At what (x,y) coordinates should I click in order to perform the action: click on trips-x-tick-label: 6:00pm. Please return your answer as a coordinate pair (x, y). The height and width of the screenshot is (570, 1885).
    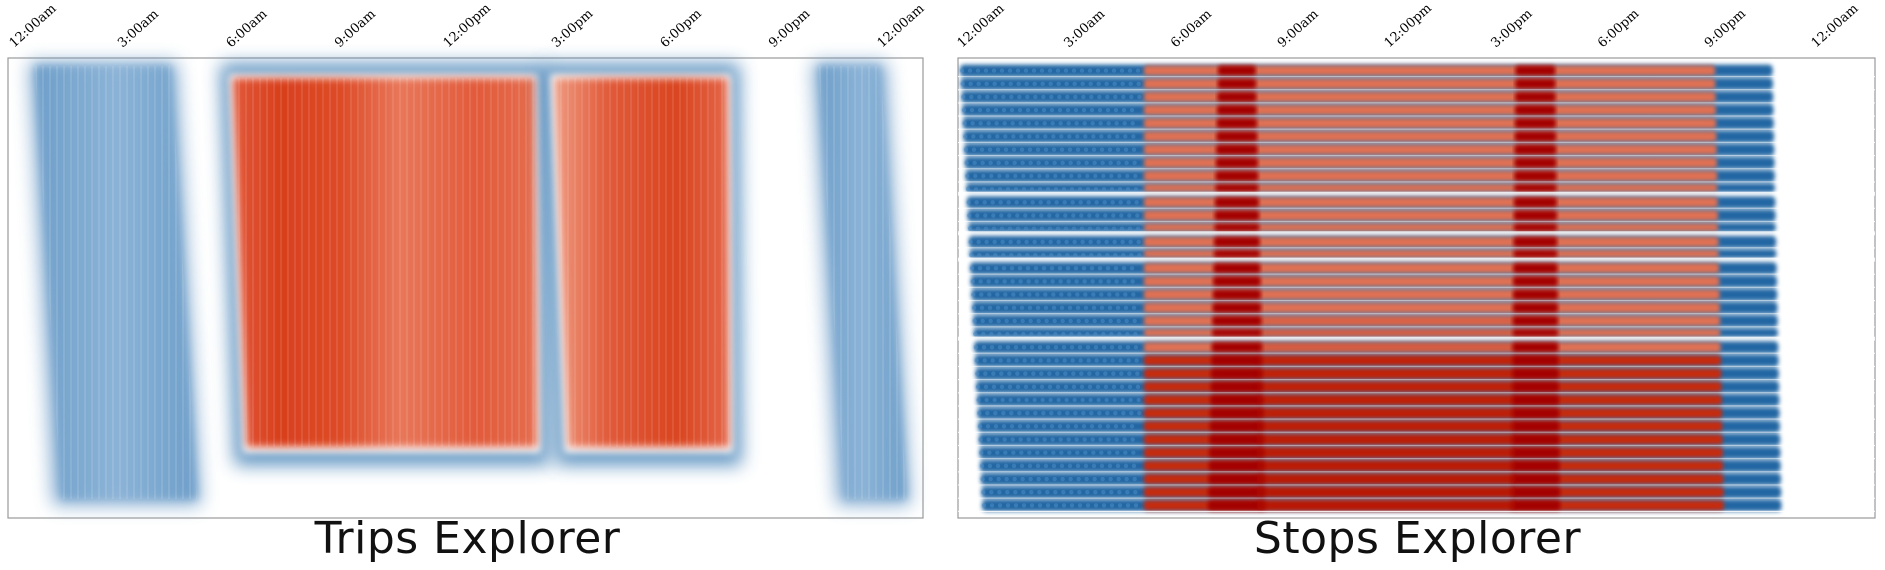
    Looking at the image, I should click on (681, 28).